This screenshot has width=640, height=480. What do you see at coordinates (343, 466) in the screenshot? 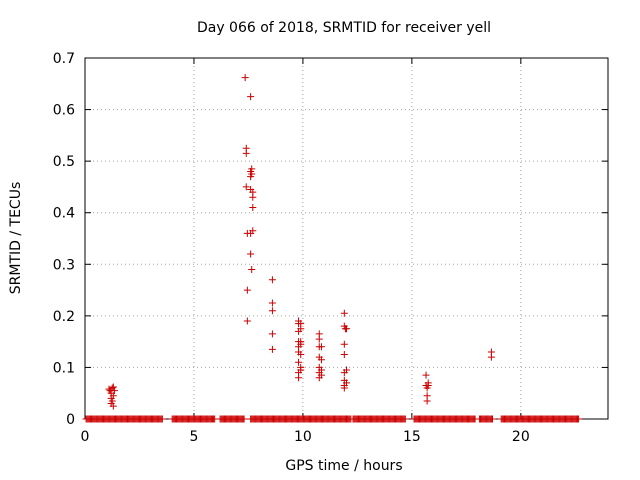
I see `x-axis-label: GPS time / hours` at bounding box center [343, 466].